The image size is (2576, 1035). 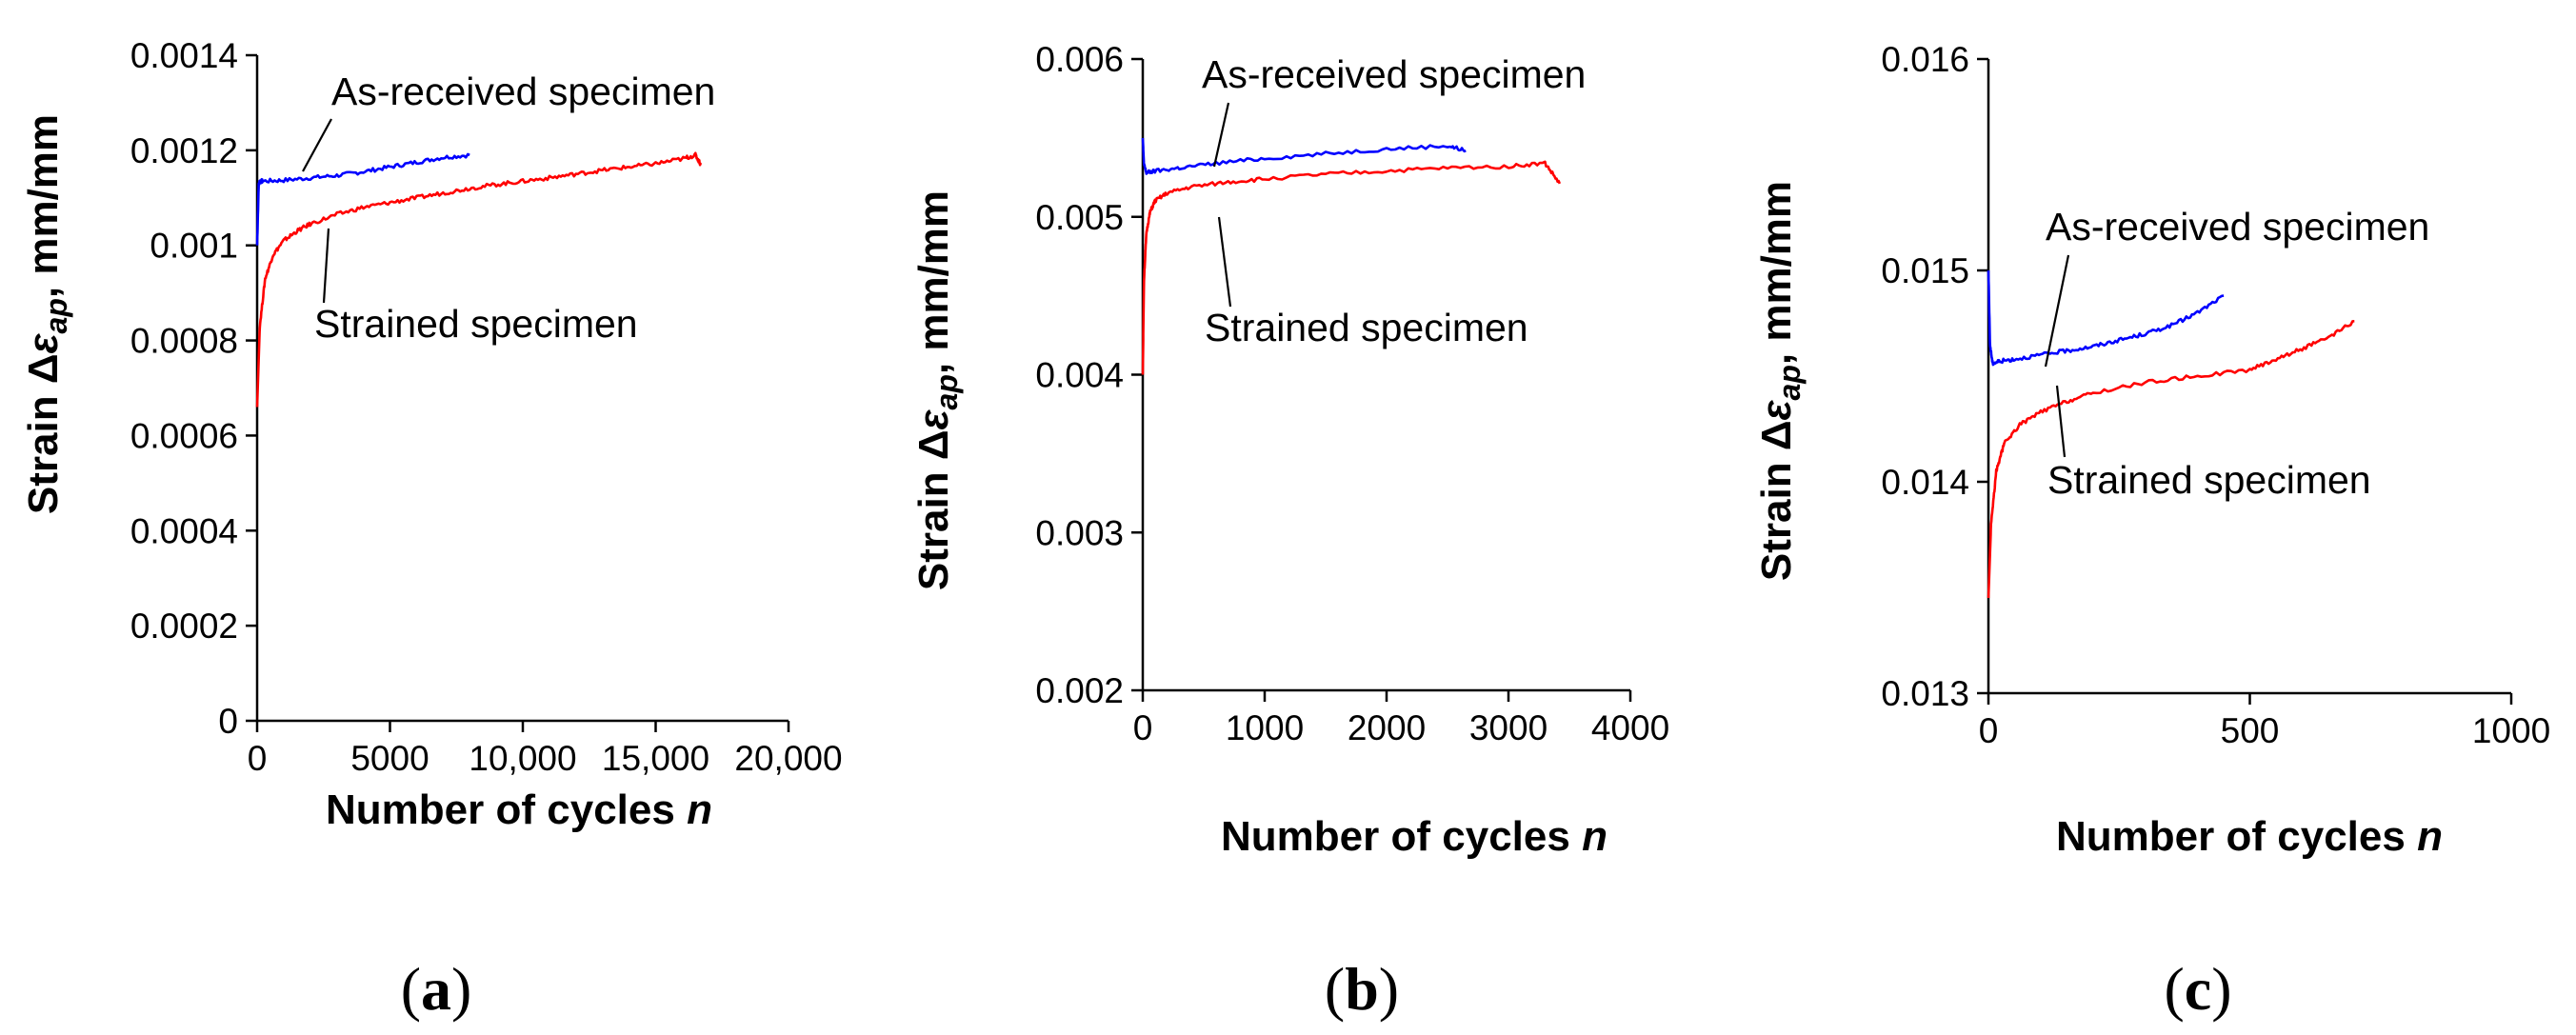 I want to click on panel-label-a: (a), so click(x=436, y=989).